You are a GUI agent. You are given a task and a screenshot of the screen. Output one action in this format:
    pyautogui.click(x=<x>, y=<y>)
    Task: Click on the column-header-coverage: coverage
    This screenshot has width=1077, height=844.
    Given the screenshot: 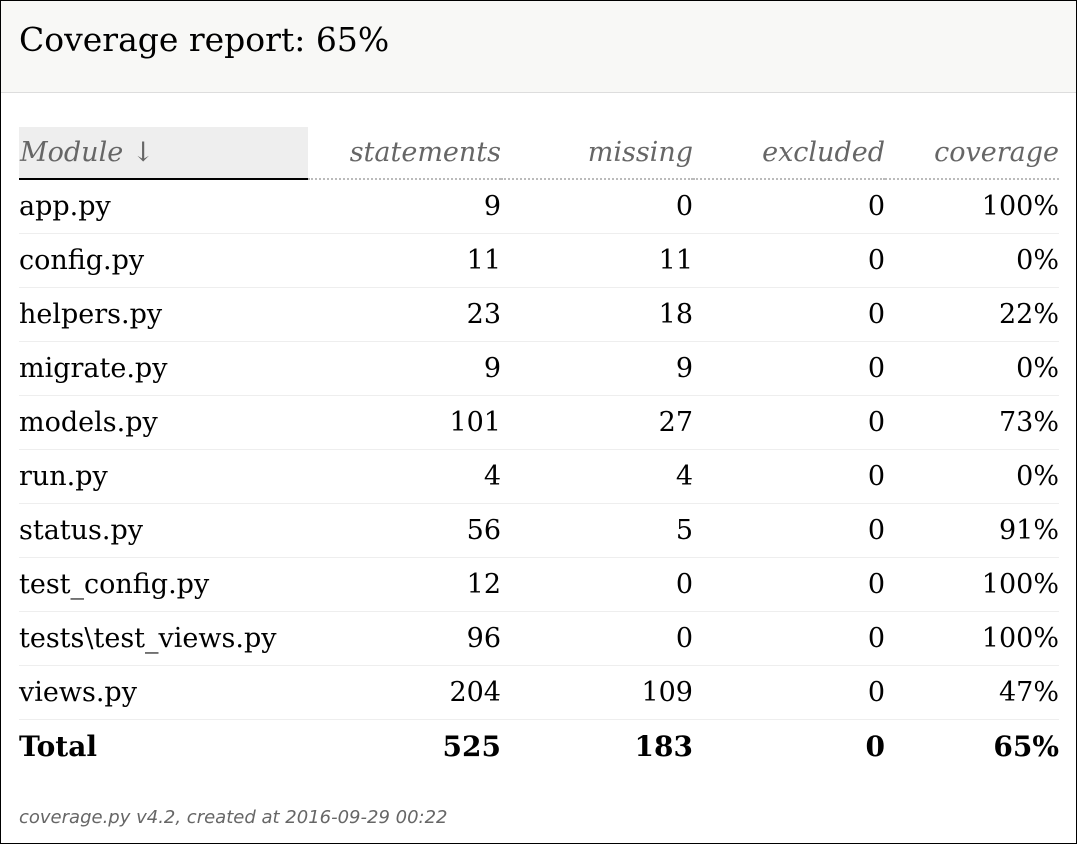 What is the action you would take?
    pyautogui.click(x=972, y=153)
    